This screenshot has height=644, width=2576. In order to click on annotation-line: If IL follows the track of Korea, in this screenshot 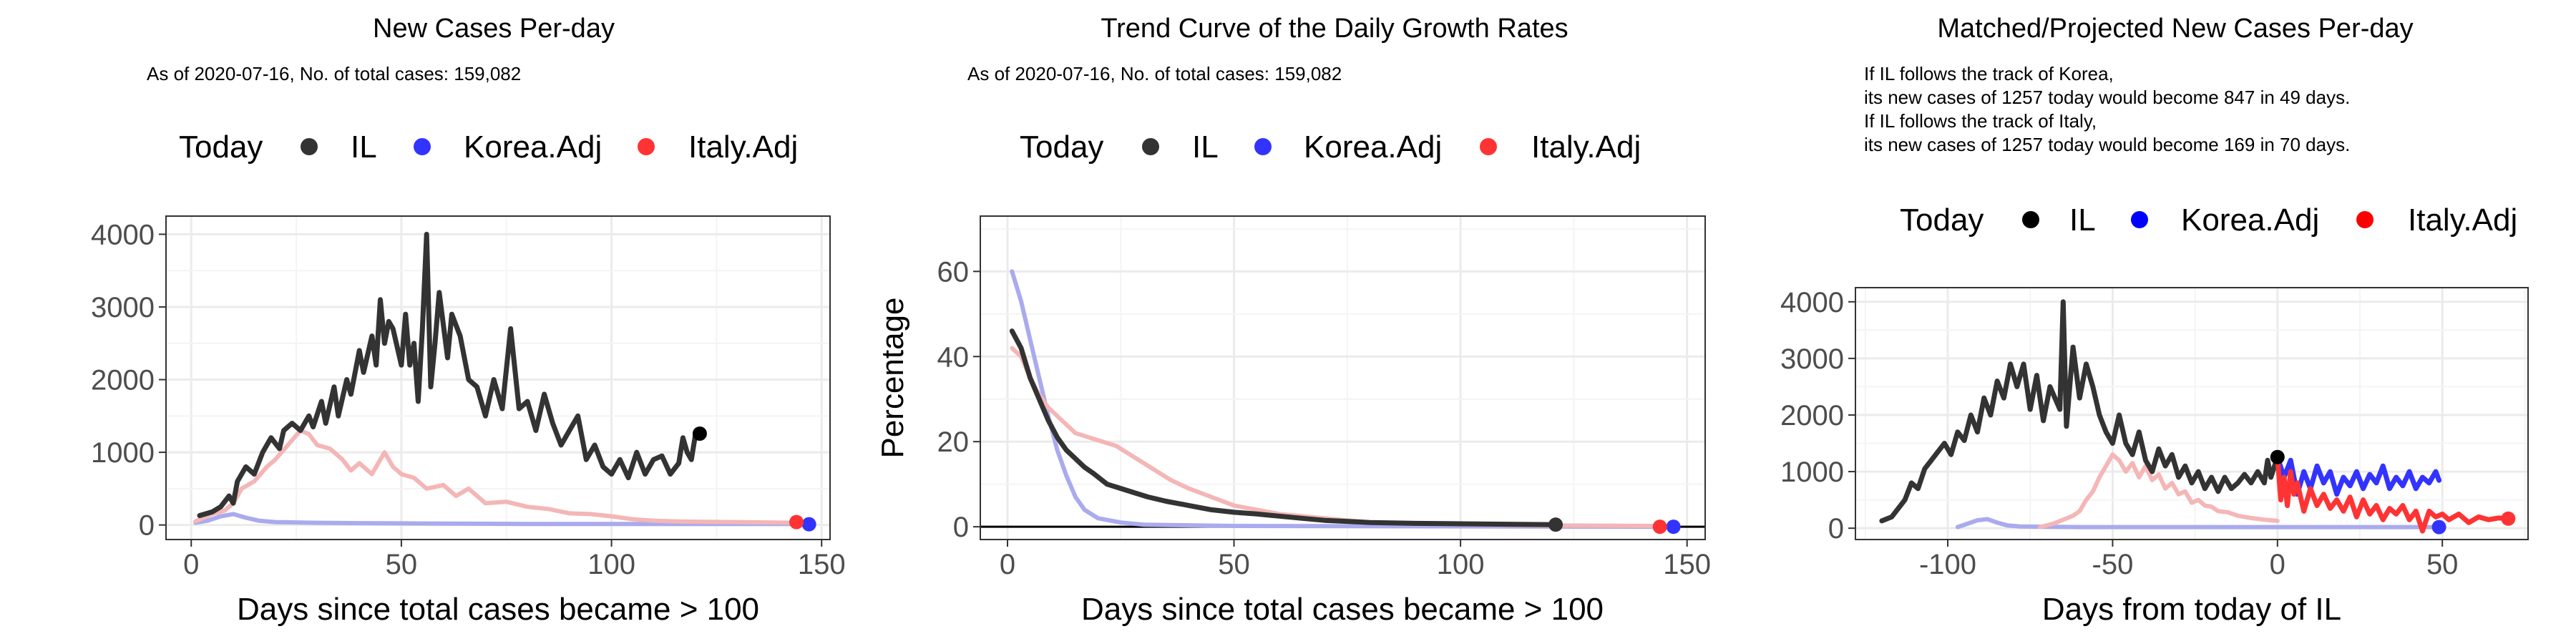, I will do `click(1989, 73)`.